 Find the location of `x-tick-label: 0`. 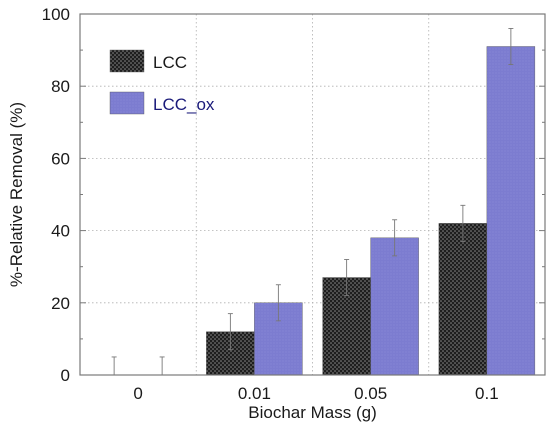

x-tick-label: 0 is located at coordinates (137, 393).